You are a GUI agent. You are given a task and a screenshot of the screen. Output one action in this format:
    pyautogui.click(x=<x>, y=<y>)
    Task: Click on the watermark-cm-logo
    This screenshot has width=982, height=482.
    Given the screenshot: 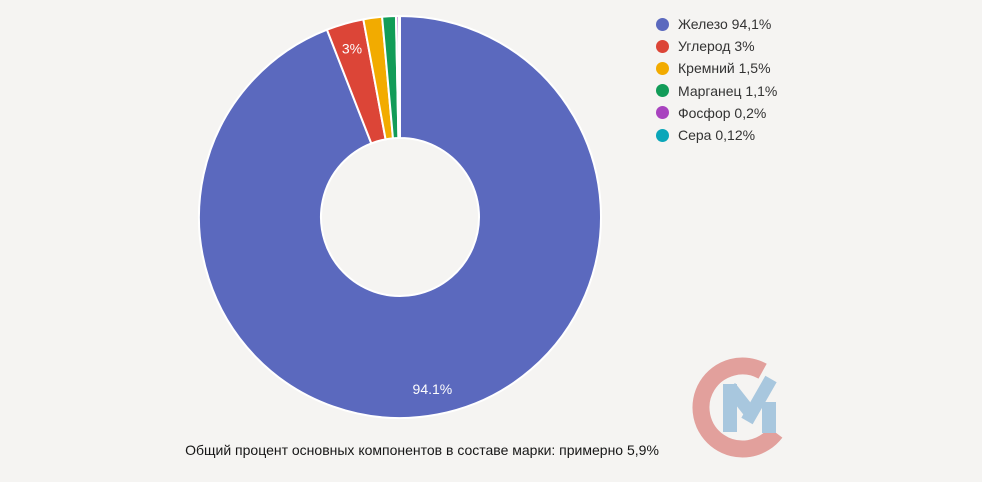 What is the action you would take?
    pyautogui.click(x=737, y=407)
    